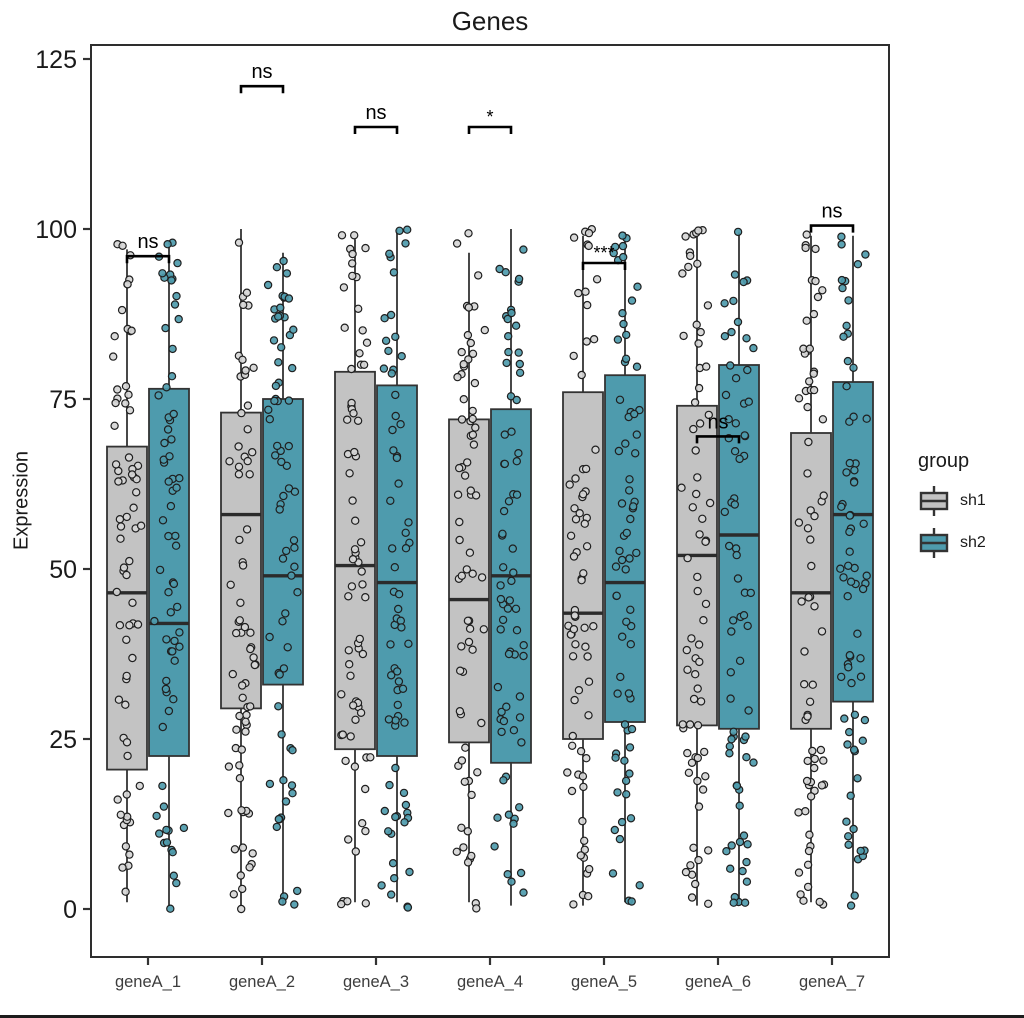 Image resolution: width=1024 pixels, height=1018 pixels. Describe the element at coordinates (63, 400) in the screenshot. I see `y-tick-label-75: 75` at that location.